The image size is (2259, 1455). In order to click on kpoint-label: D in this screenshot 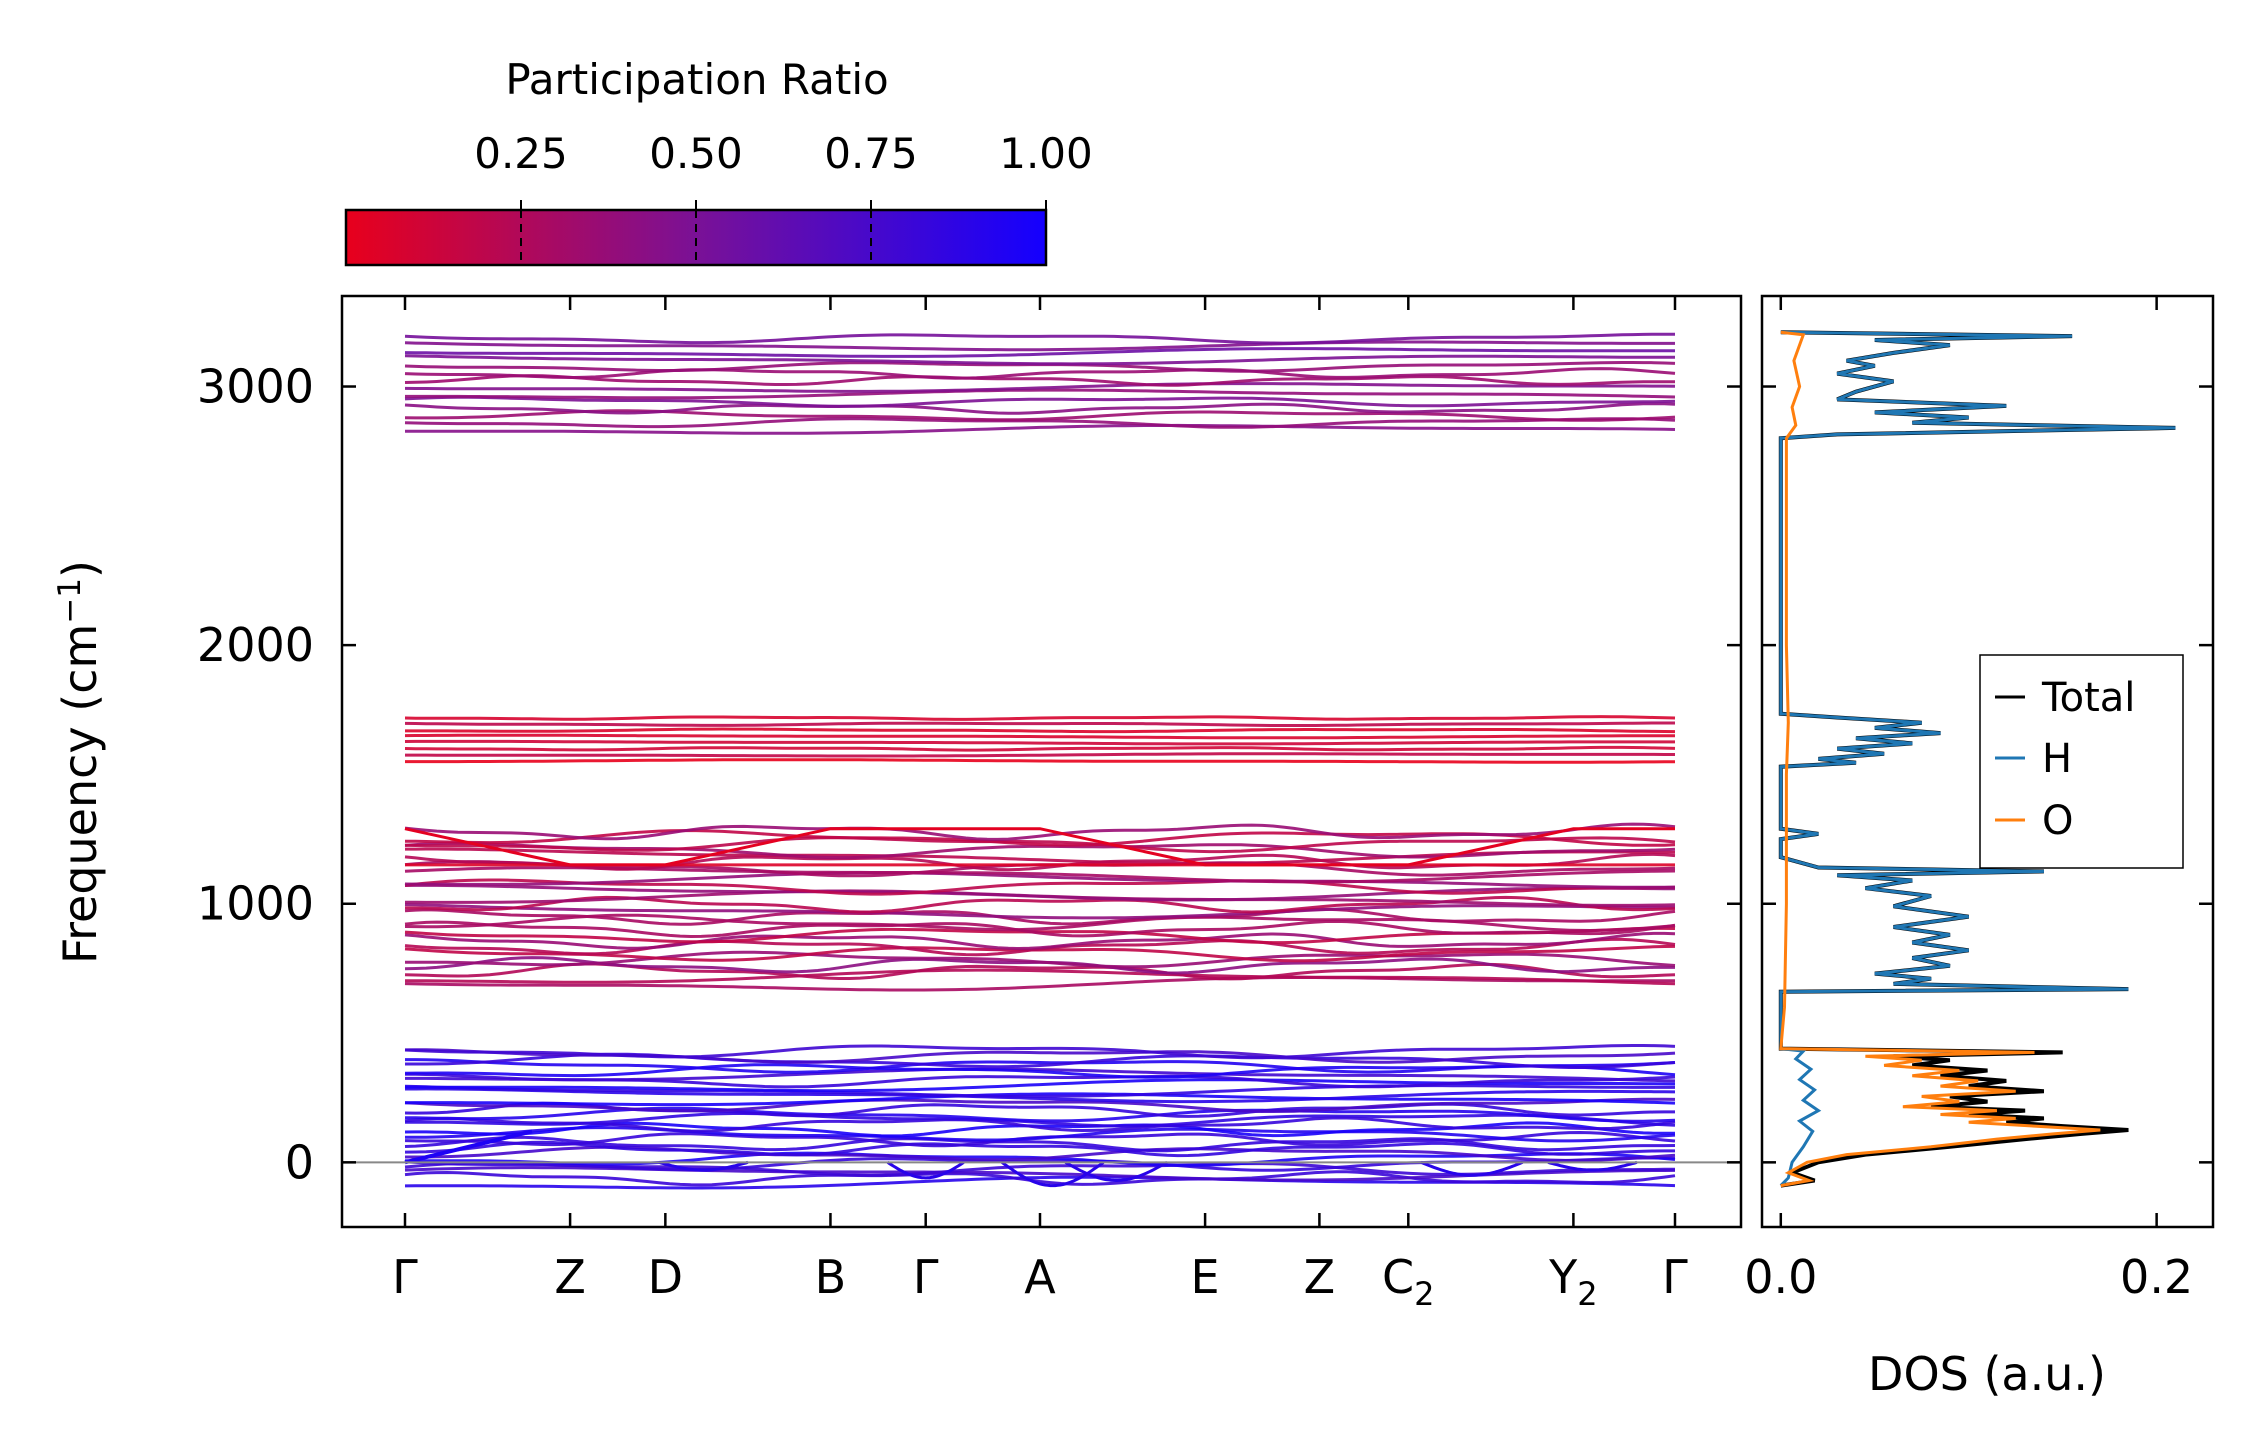, I will do `click(665, 1277)`.